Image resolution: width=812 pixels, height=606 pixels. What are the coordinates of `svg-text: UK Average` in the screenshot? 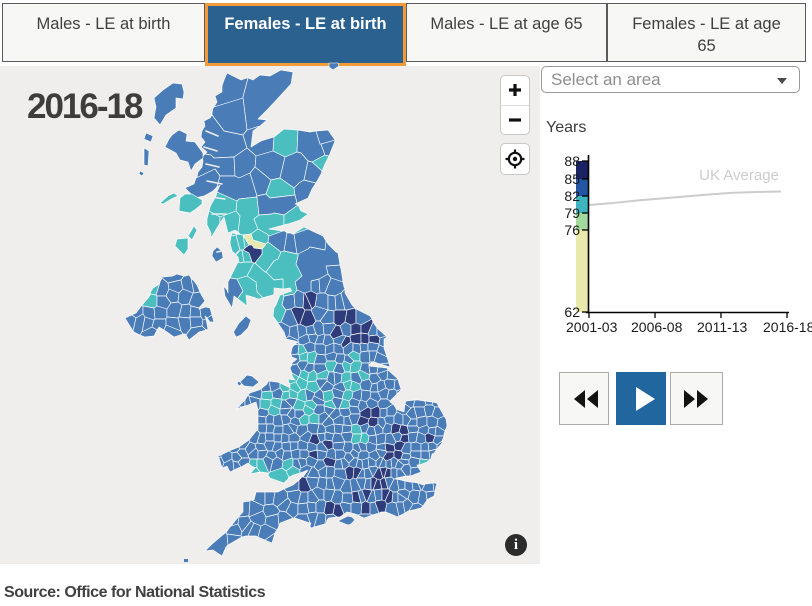 It's located at (739, 175).